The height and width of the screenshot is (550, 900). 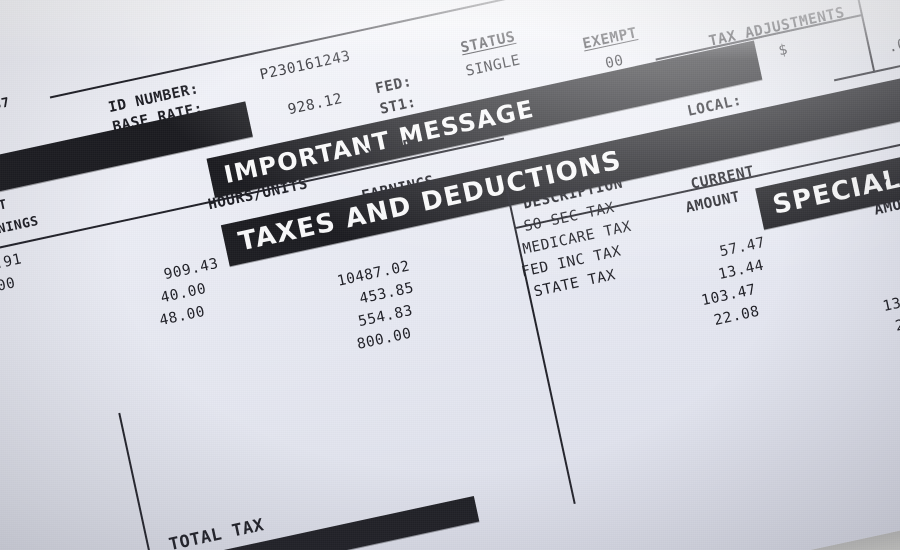 What do you see at coordinates (4, 208) in the screenshot?
I see `earnings-header-current: RENT` at bounding box center [4, 208].